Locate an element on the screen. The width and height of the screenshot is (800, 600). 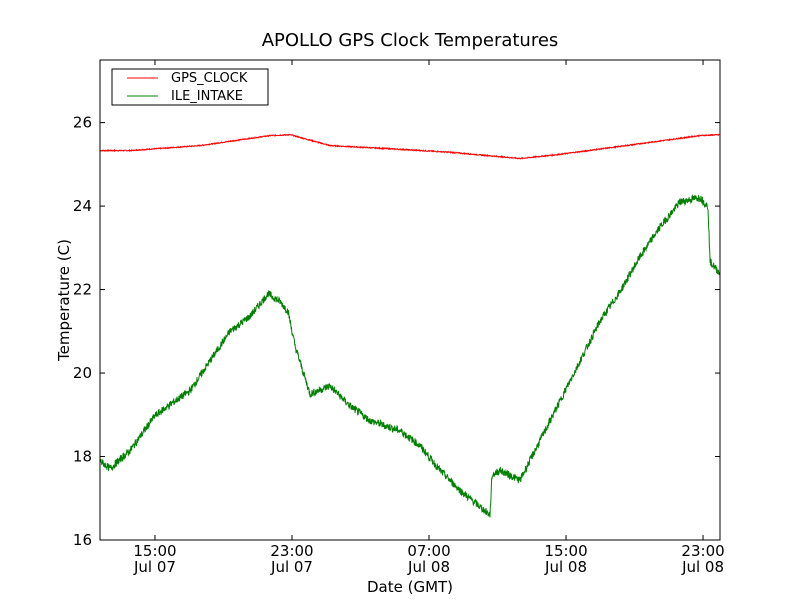
x-tick-time-label: 07:00 is located at coordinates (428, 551).